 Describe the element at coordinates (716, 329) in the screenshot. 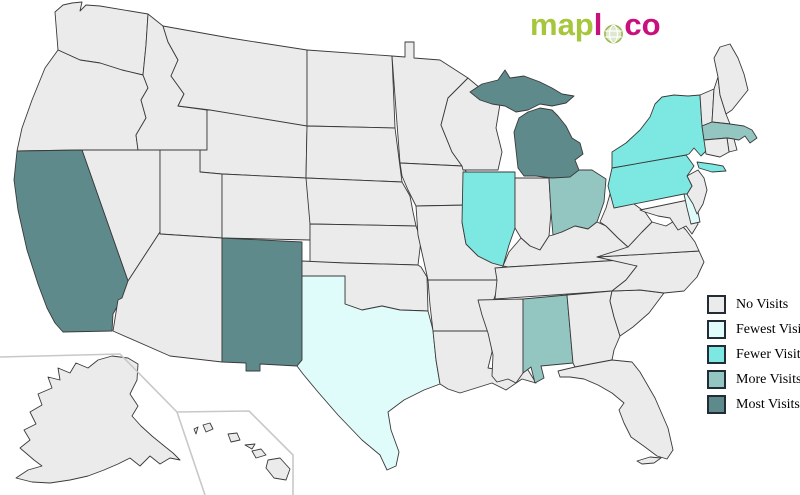

I see `legend-swatch-fewest-visits` at that location.